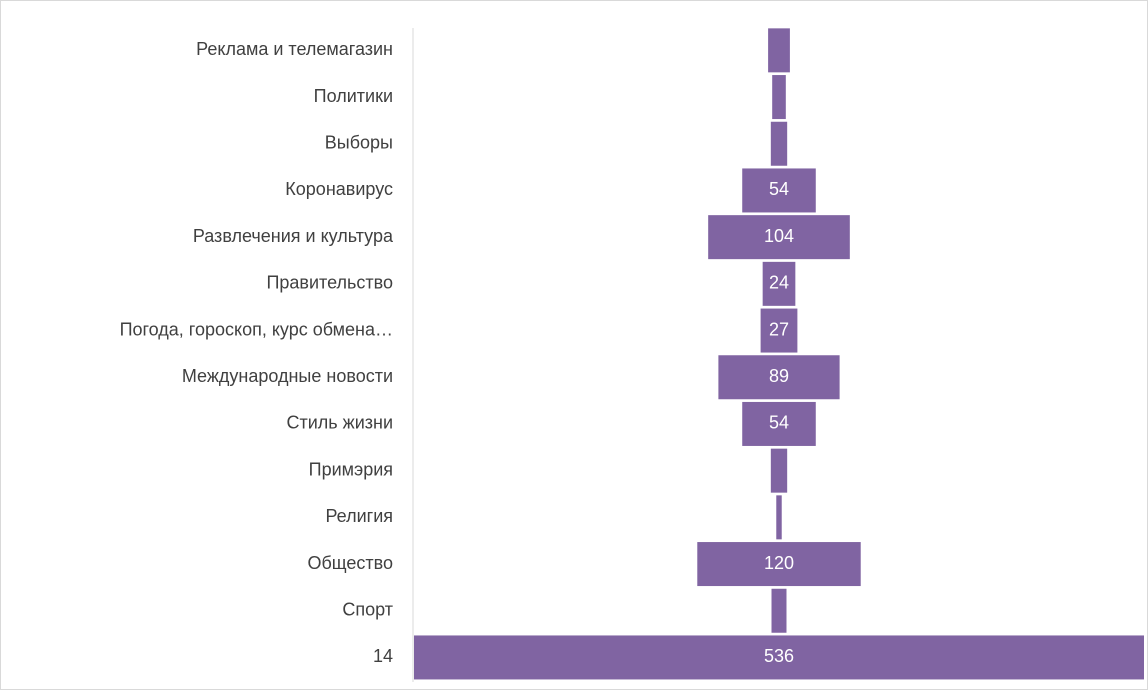 This screenshot has height=690, width=1148. Describe the element at coordinates (359, 143) in the screenshot. I see `category-label: Выборы` at that location.